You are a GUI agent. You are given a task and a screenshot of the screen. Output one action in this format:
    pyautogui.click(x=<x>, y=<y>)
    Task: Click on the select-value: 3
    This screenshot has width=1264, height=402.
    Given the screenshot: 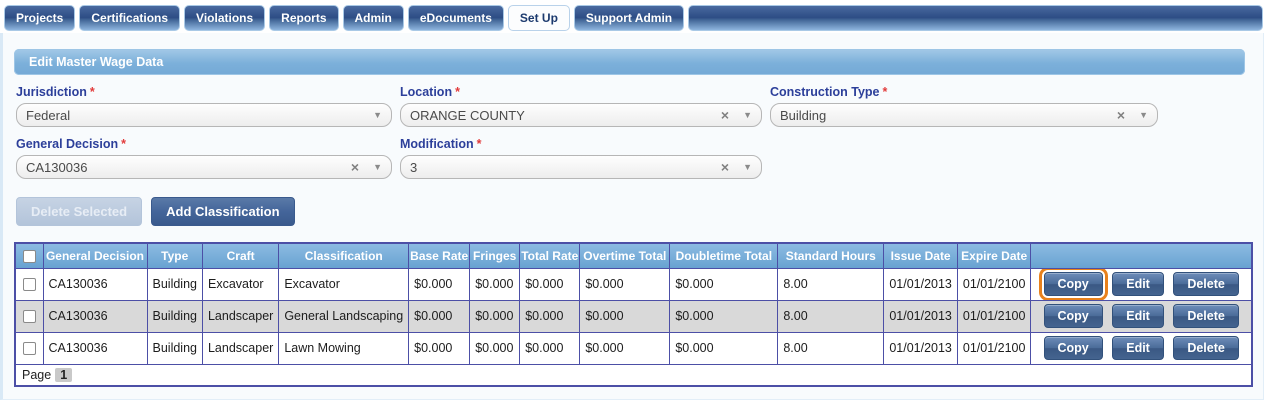 What is the action you would take?
    pyautogui.click(x=414, y=167)
    